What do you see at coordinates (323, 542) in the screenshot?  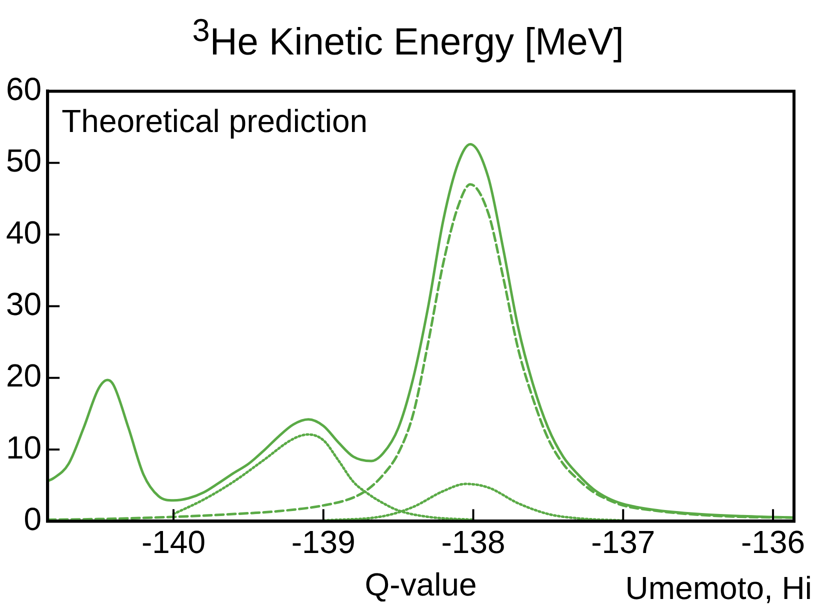 I see `x-tick-label: -139` at bounding box center [323, 542].